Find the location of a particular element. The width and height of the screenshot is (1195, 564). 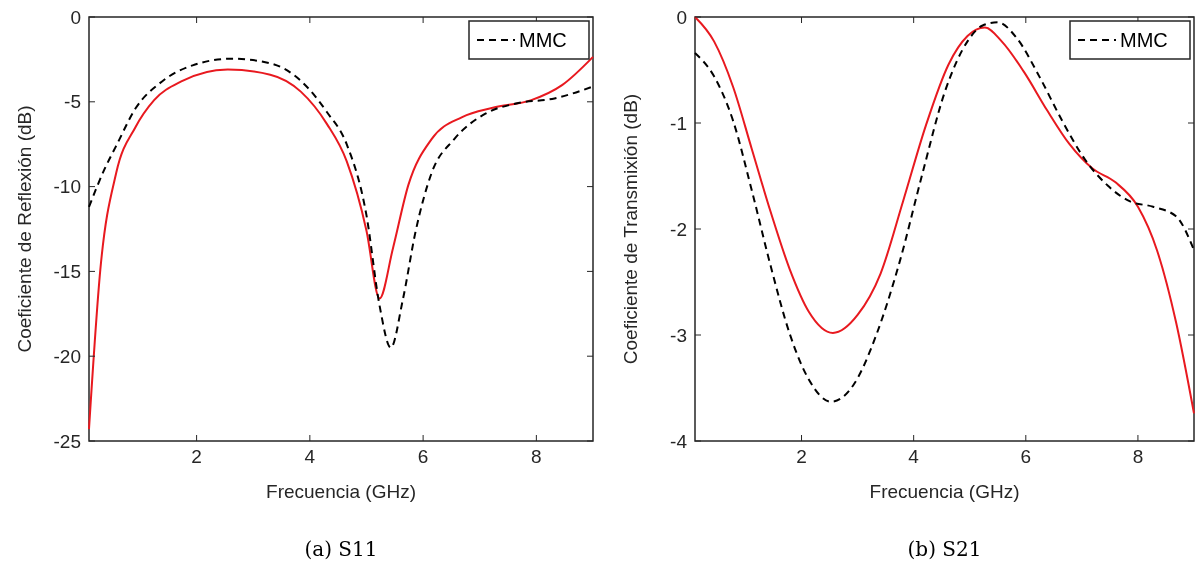

y-tick-label: -5 is located at coordinates (72, 102).